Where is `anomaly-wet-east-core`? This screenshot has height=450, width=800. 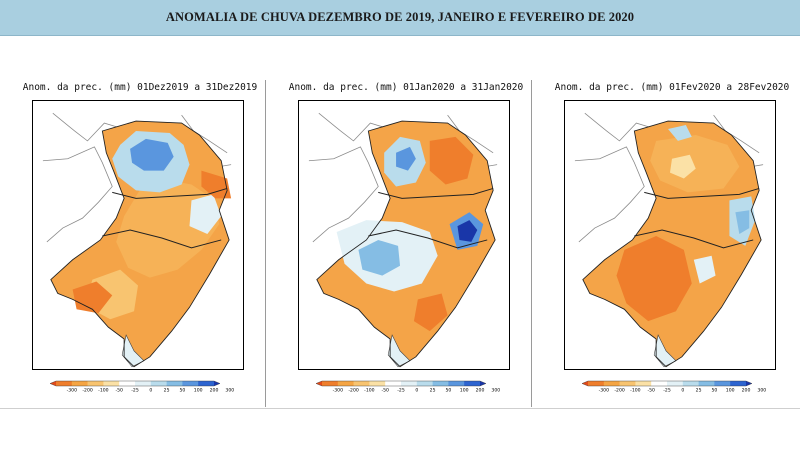
anomaly-wet-east-core is located at coordinates (742, 222).